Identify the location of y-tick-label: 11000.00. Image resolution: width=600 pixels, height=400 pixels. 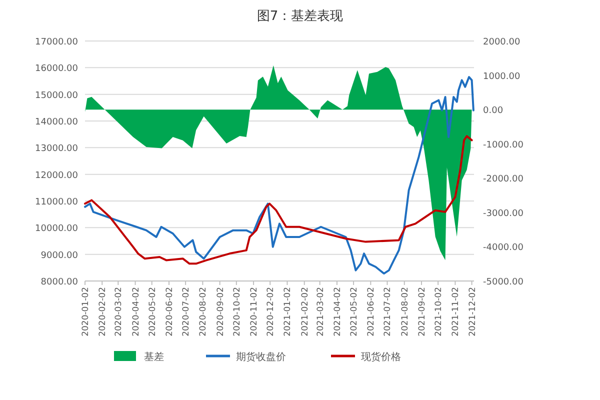
(56, 203).